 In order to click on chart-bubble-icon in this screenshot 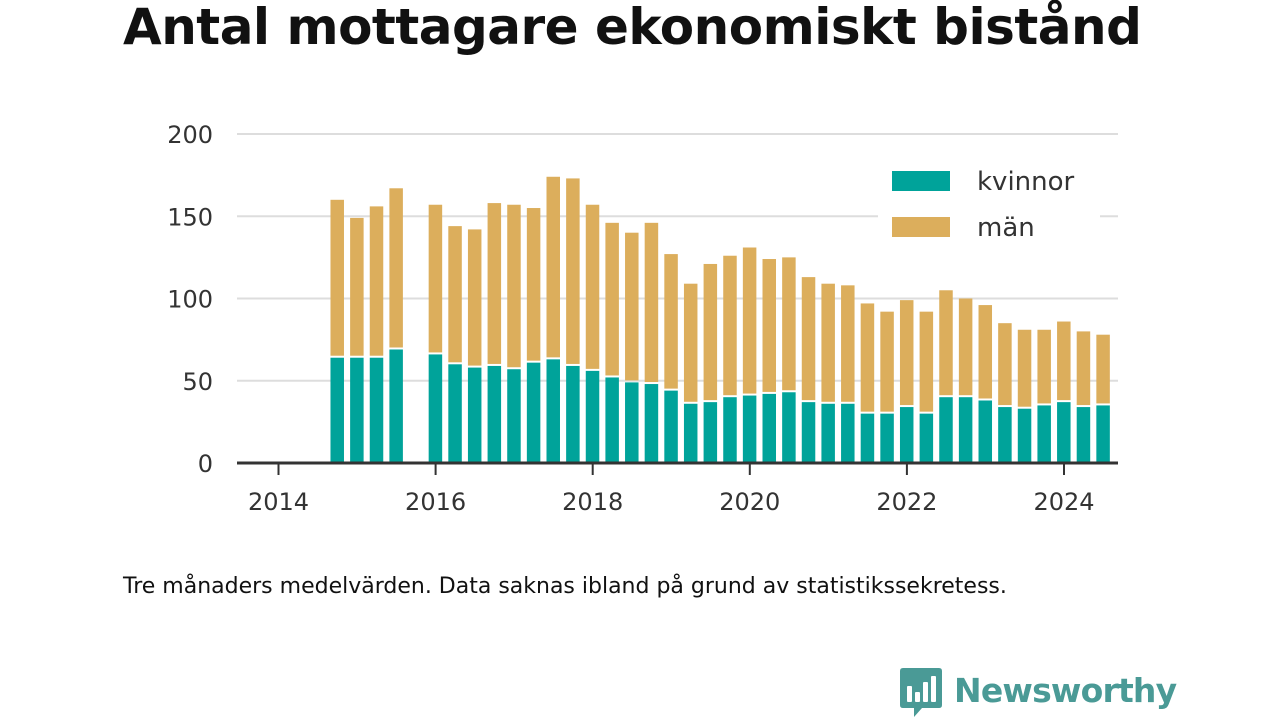, I will do `click(921, 692)`.